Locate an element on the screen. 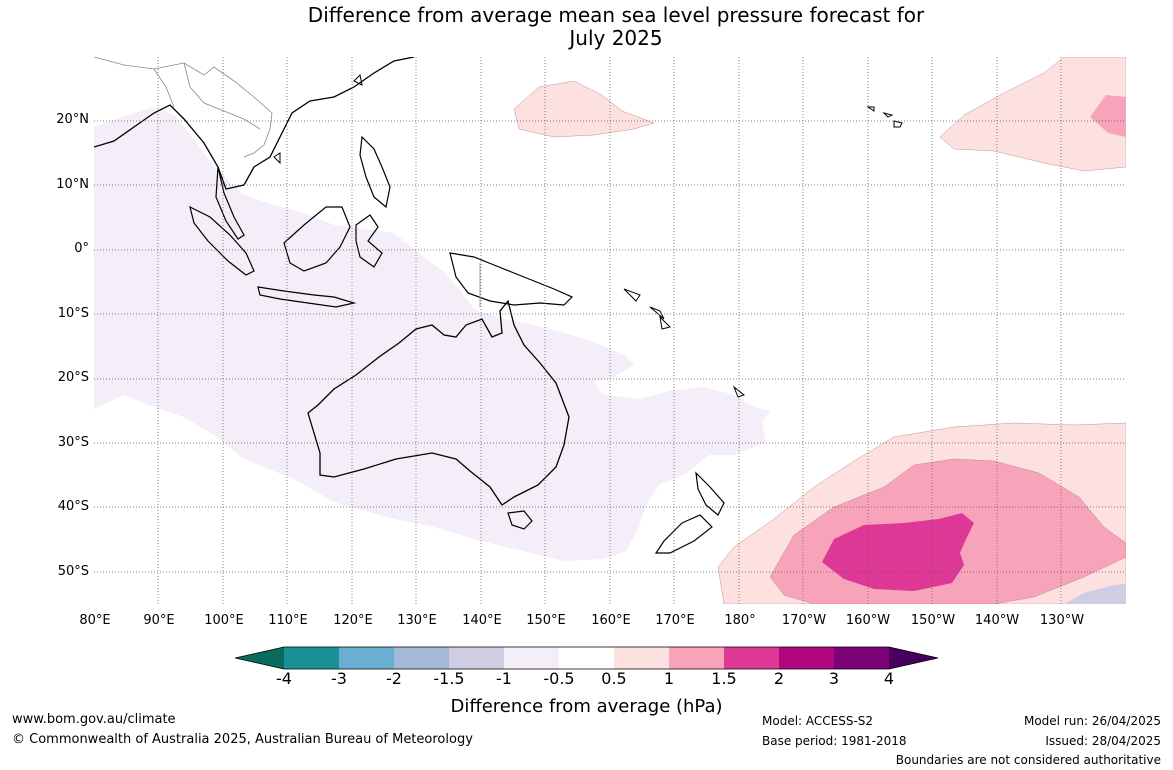 Image resolution: width=1173 pixels, height=770 pixels. lat-label-50s: 50°S is located at coordinates (73, 571).